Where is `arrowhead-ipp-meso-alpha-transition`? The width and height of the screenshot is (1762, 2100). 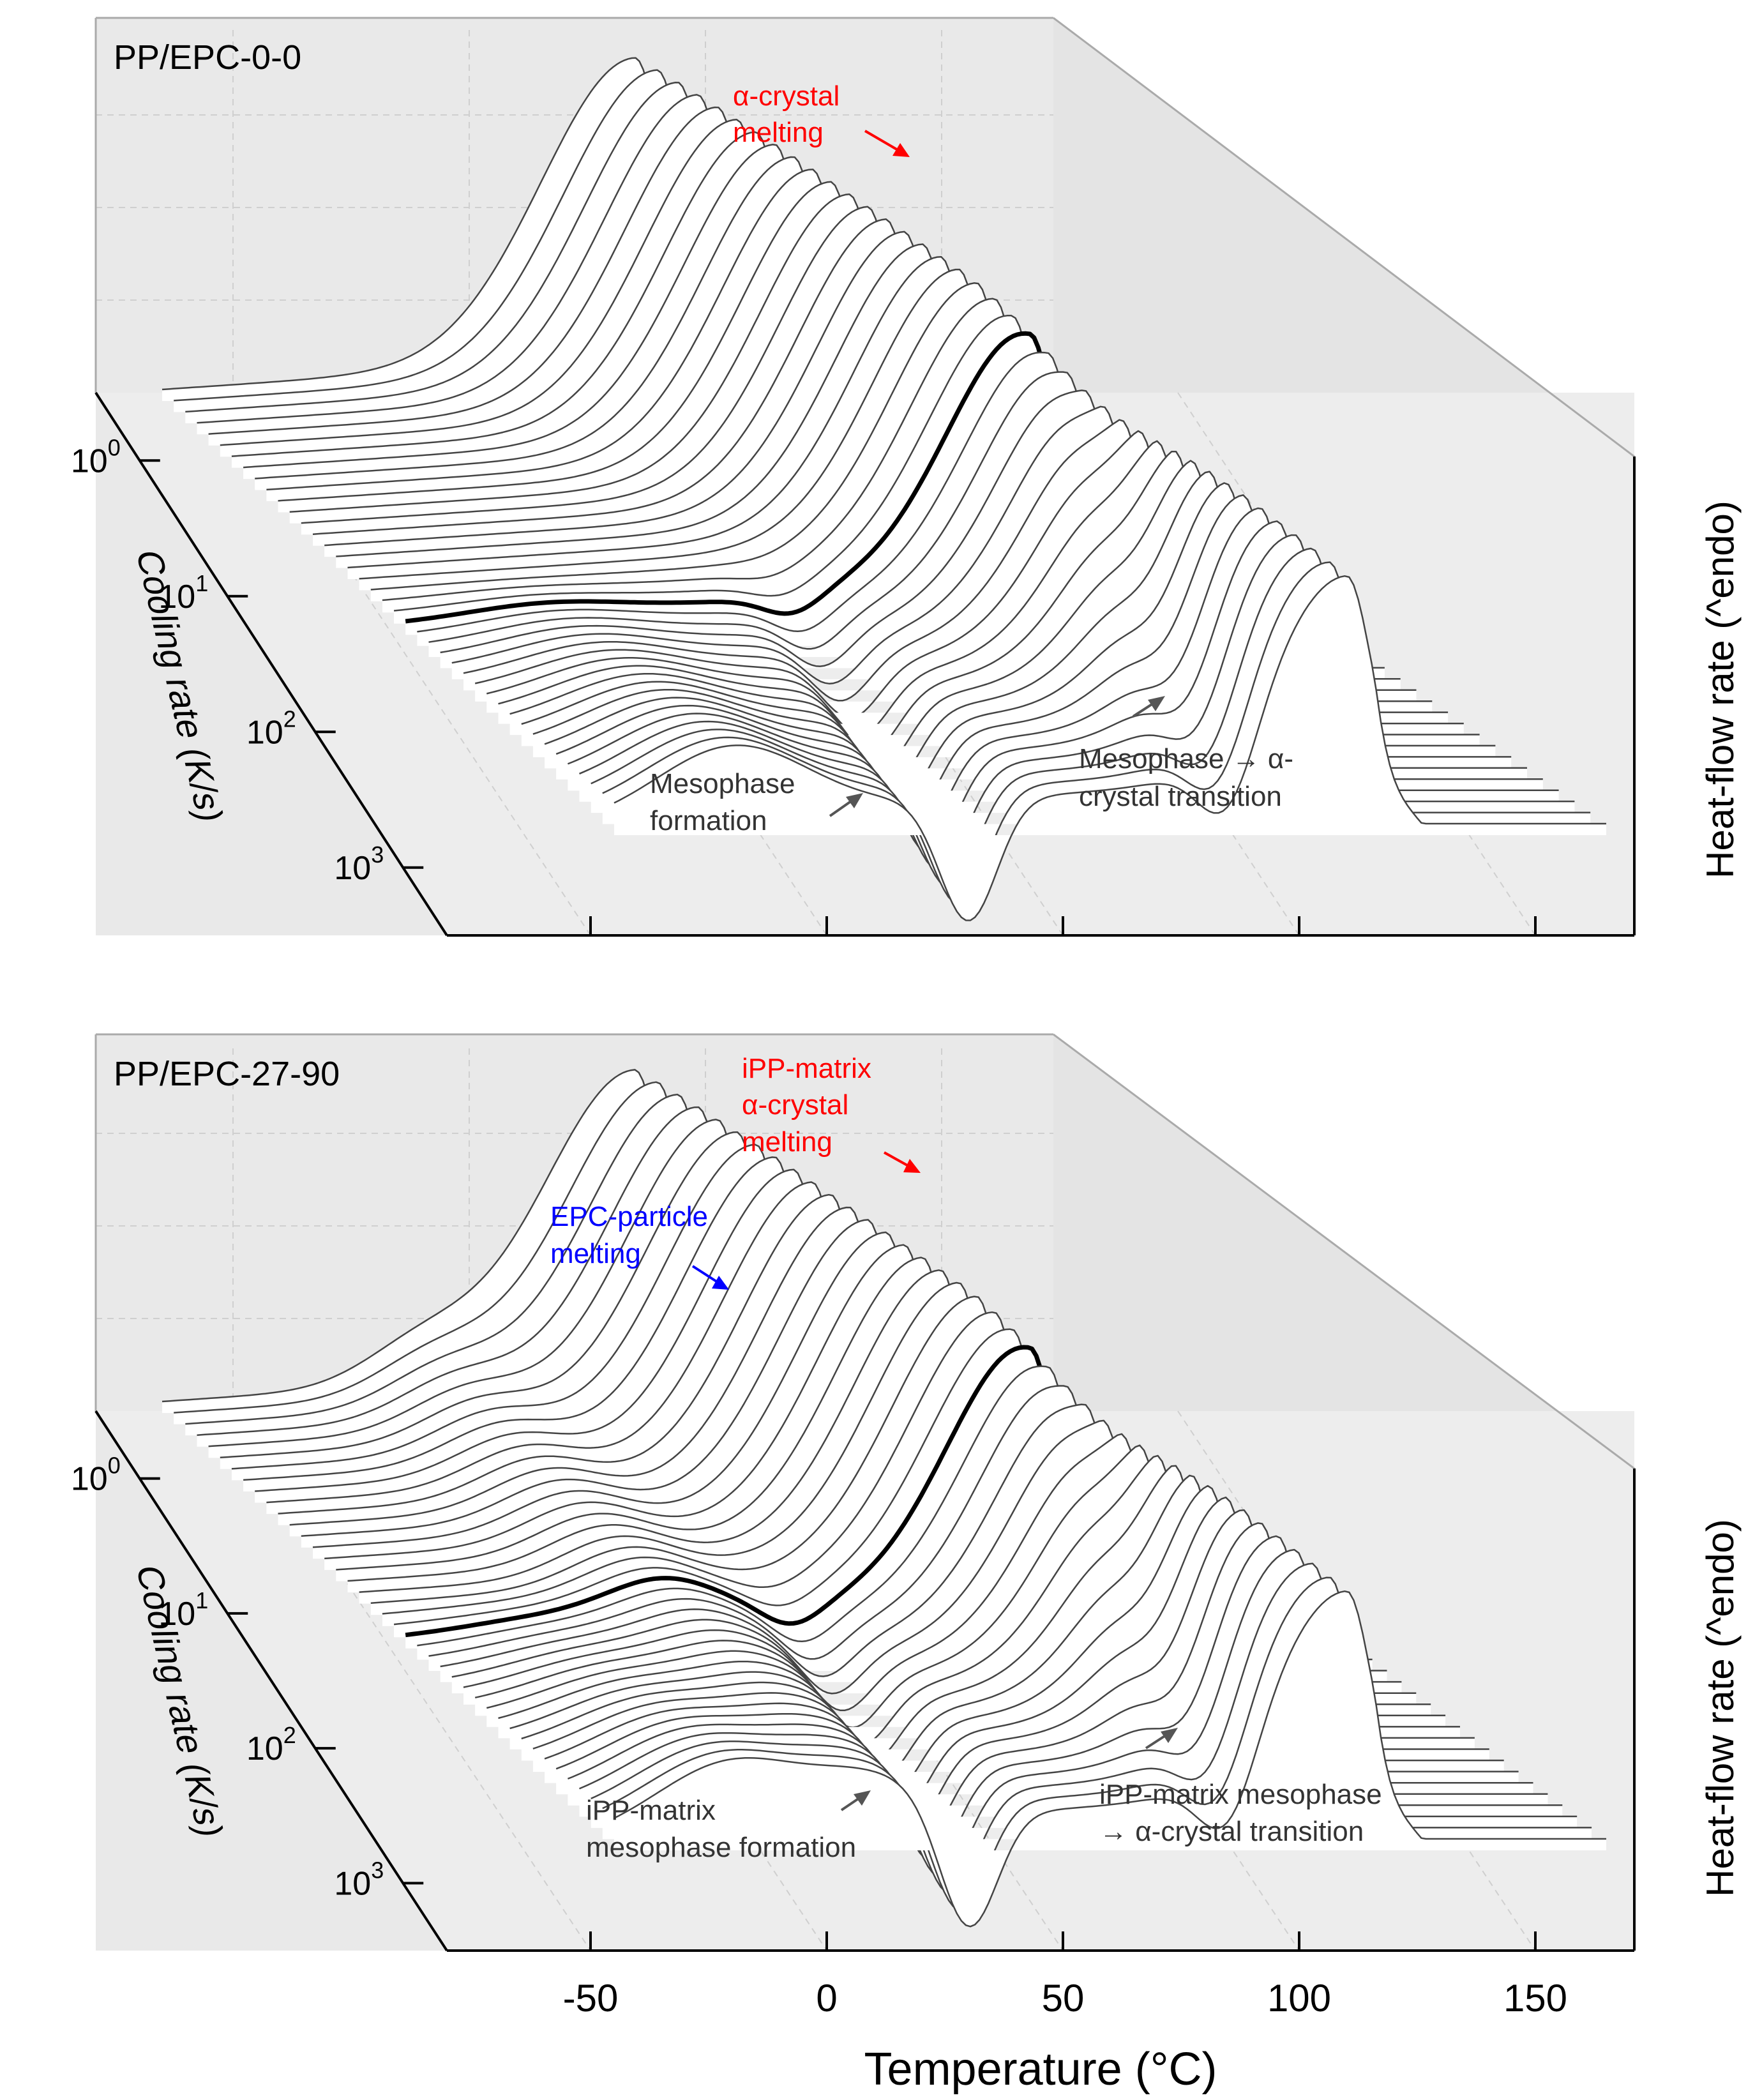
arrowhead-ipp-meso-alpha-transition is located at coordinates (1169, 1735).